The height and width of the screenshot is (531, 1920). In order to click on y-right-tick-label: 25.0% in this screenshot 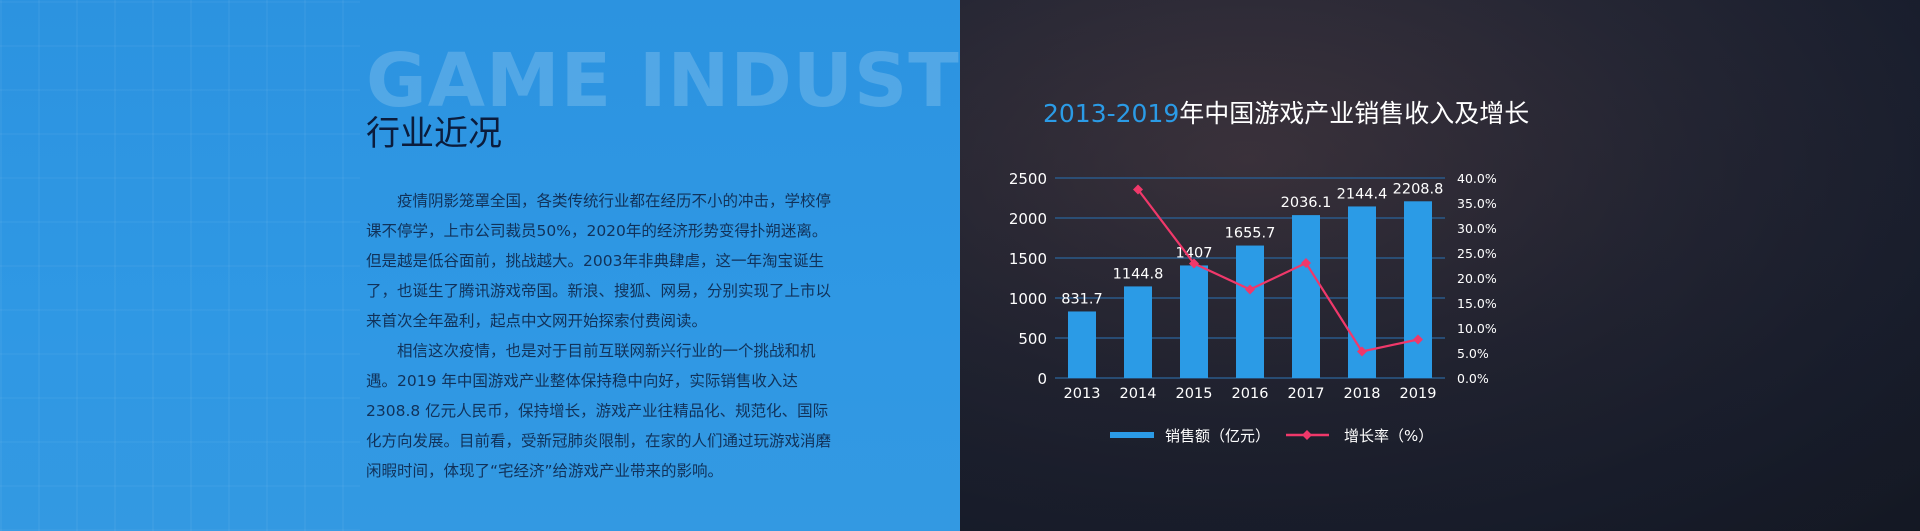, I will do `click(1477, 253)`.